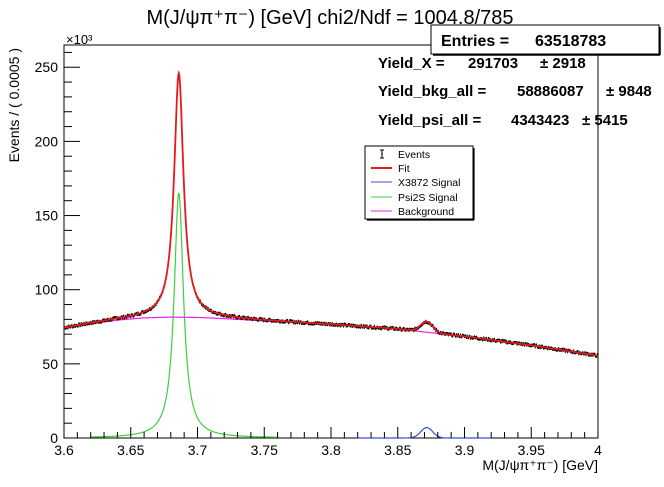  I want to click on background-curve, so click(331, 336).